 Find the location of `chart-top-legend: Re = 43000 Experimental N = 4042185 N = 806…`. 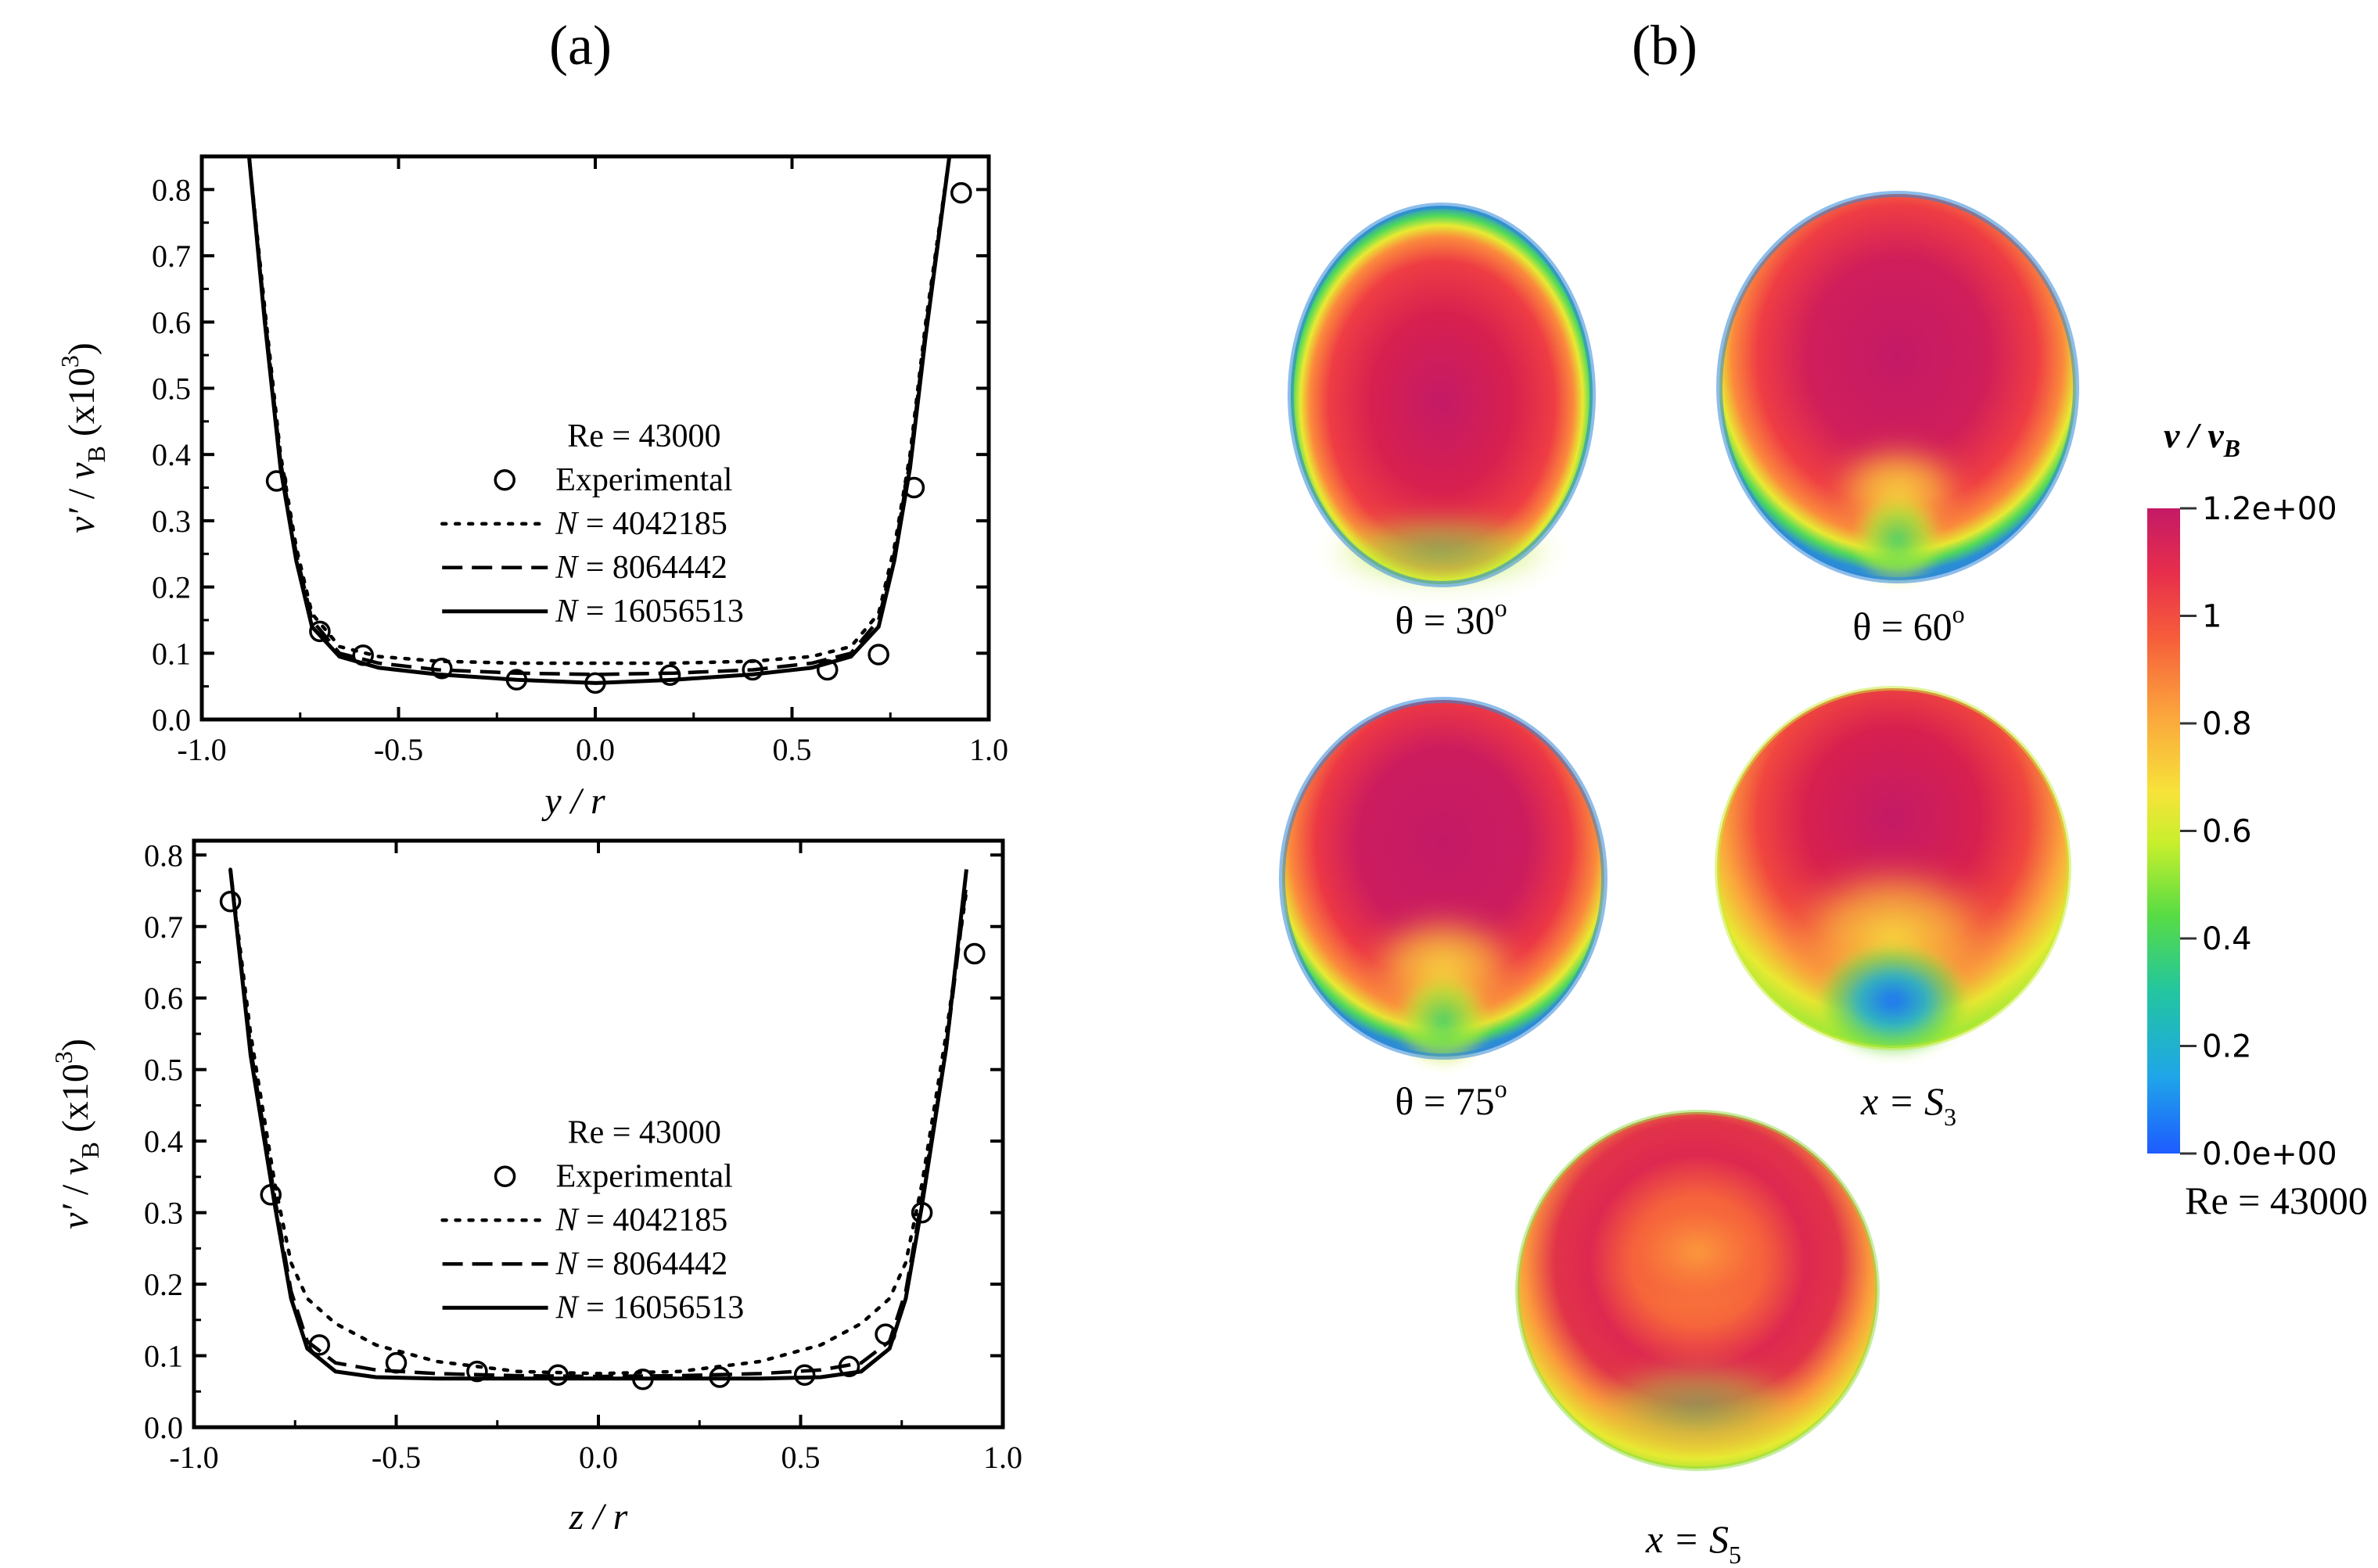

chart-top-legend: Re = 43000 Experimental N = 4042185 N = 806… is located at coordinates (592, 524).